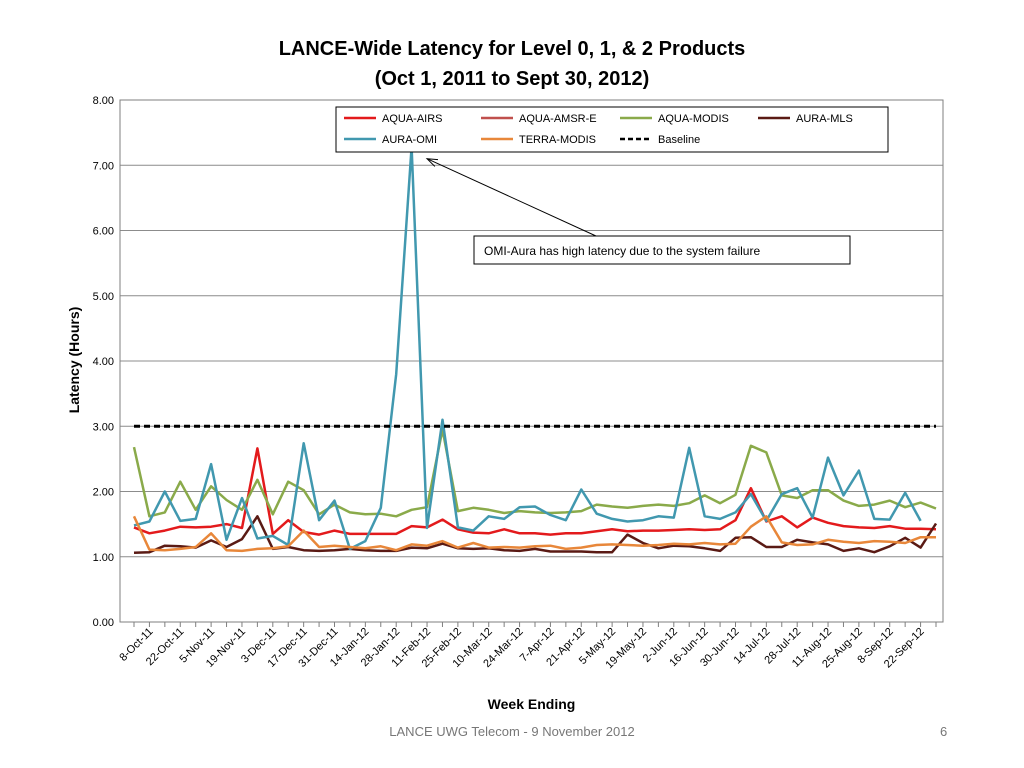 The image size is (1024, 768). What do you see at coordinates (944, 731) in the screenshot?
I see `page-number: 6` at bounding box center [944, 731].